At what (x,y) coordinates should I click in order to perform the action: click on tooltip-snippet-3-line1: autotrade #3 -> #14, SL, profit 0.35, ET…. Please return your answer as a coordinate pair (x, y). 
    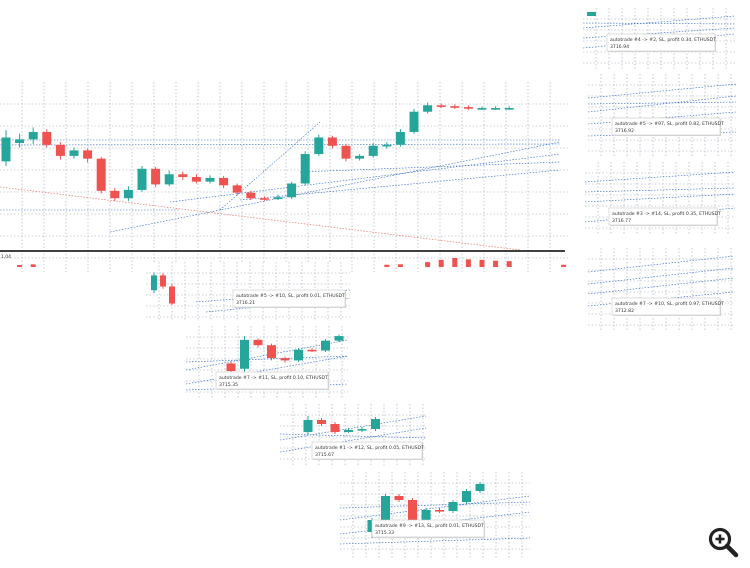
    Looking at the image, I should click on (666, 214).